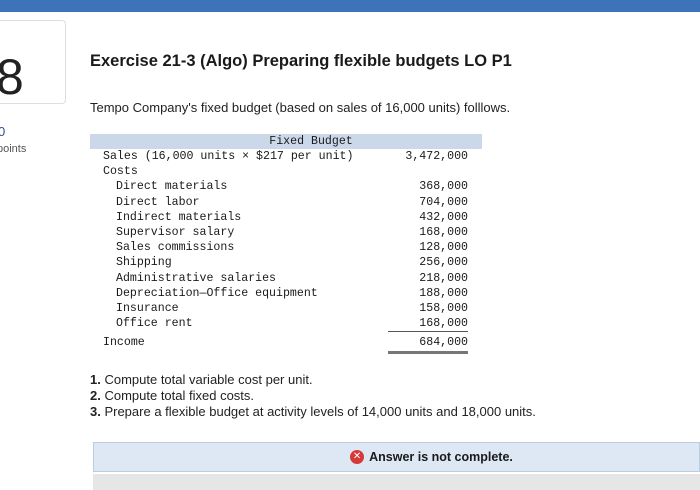 The width and height of the screenshot is (700, 490). I want to click on top-bar, so click(350, 6).